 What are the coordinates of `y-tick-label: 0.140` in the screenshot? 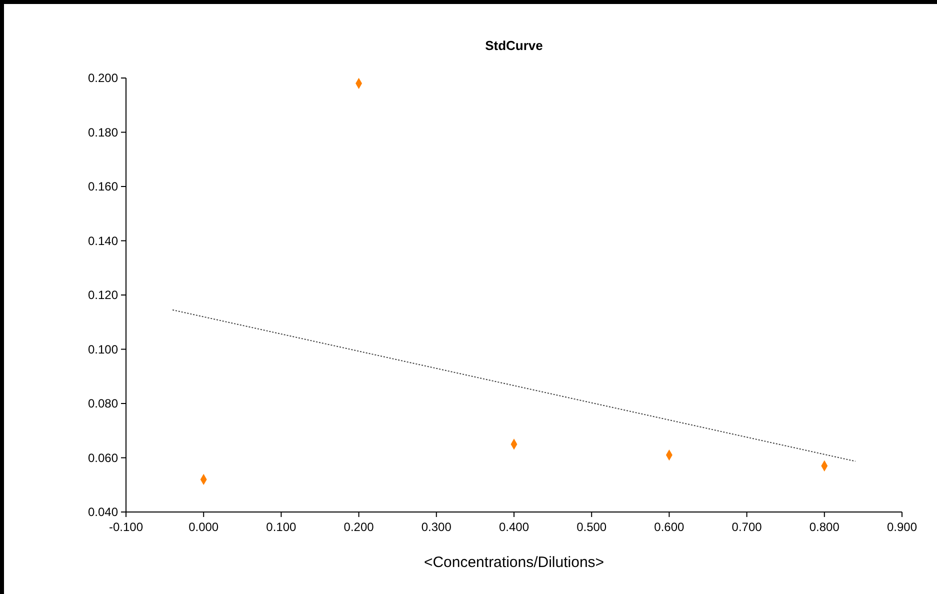 It's located at (103, 241).